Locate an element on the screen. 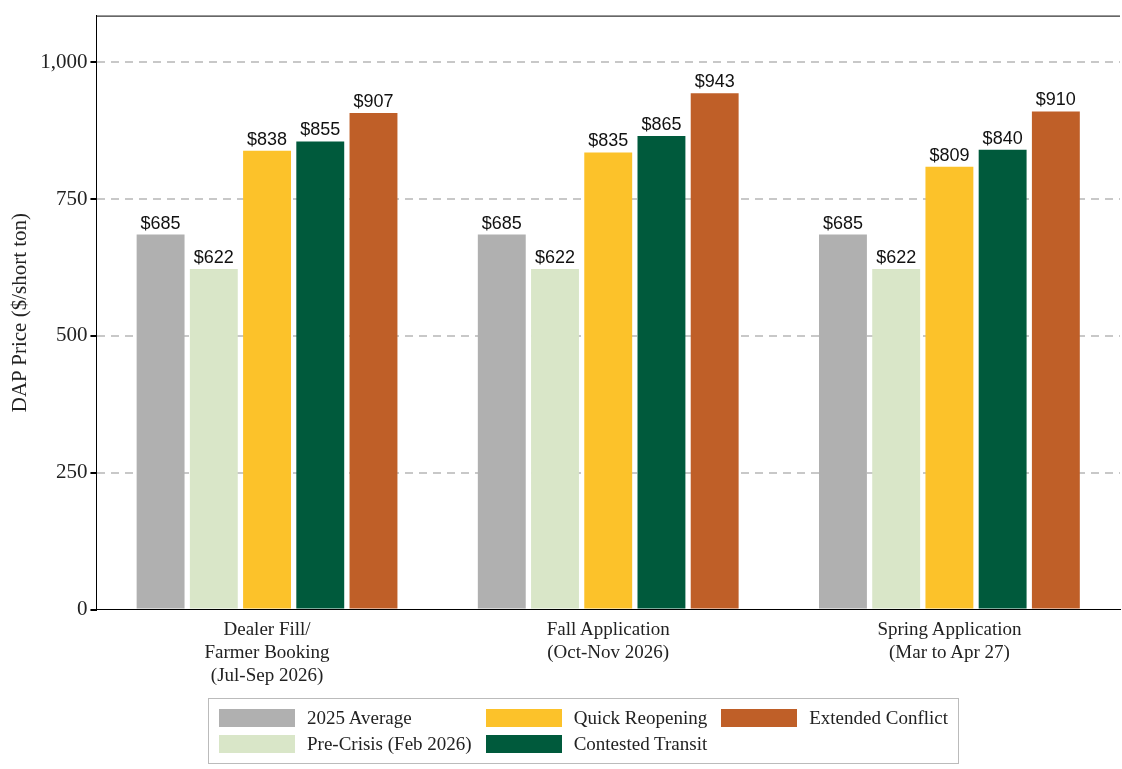 This screenshot has width=1122, height=769. y-tick-label: 0 is located at coordinates (82, 608).